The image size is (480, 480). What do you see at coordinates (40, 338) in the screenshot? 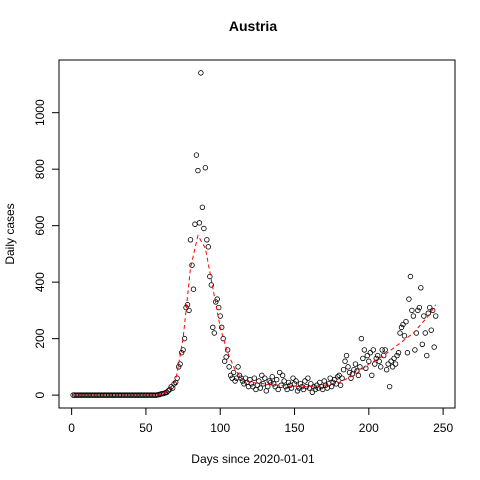
I see `y-tick-label: 200` at bounding box center [40, 338].